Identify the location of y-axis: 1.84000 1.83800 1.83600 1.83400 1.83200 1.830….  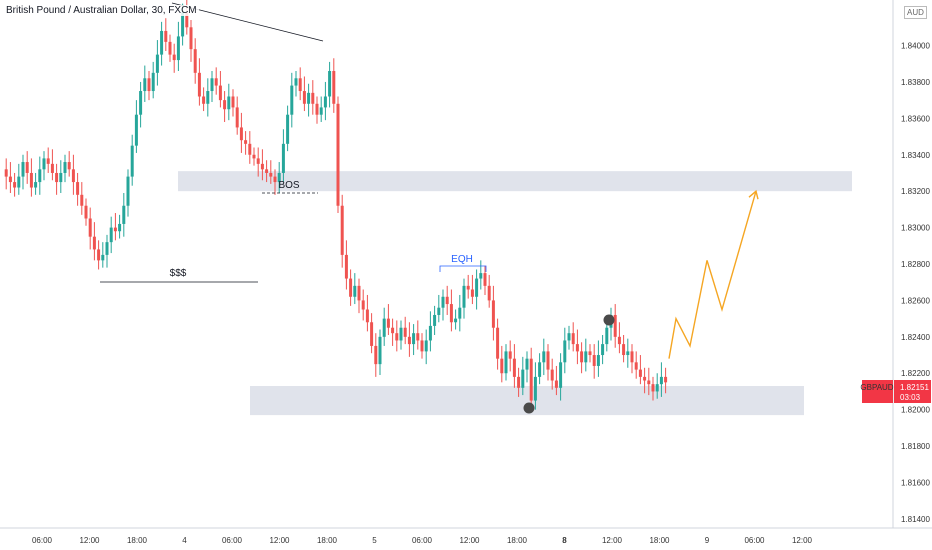
(911, 264).